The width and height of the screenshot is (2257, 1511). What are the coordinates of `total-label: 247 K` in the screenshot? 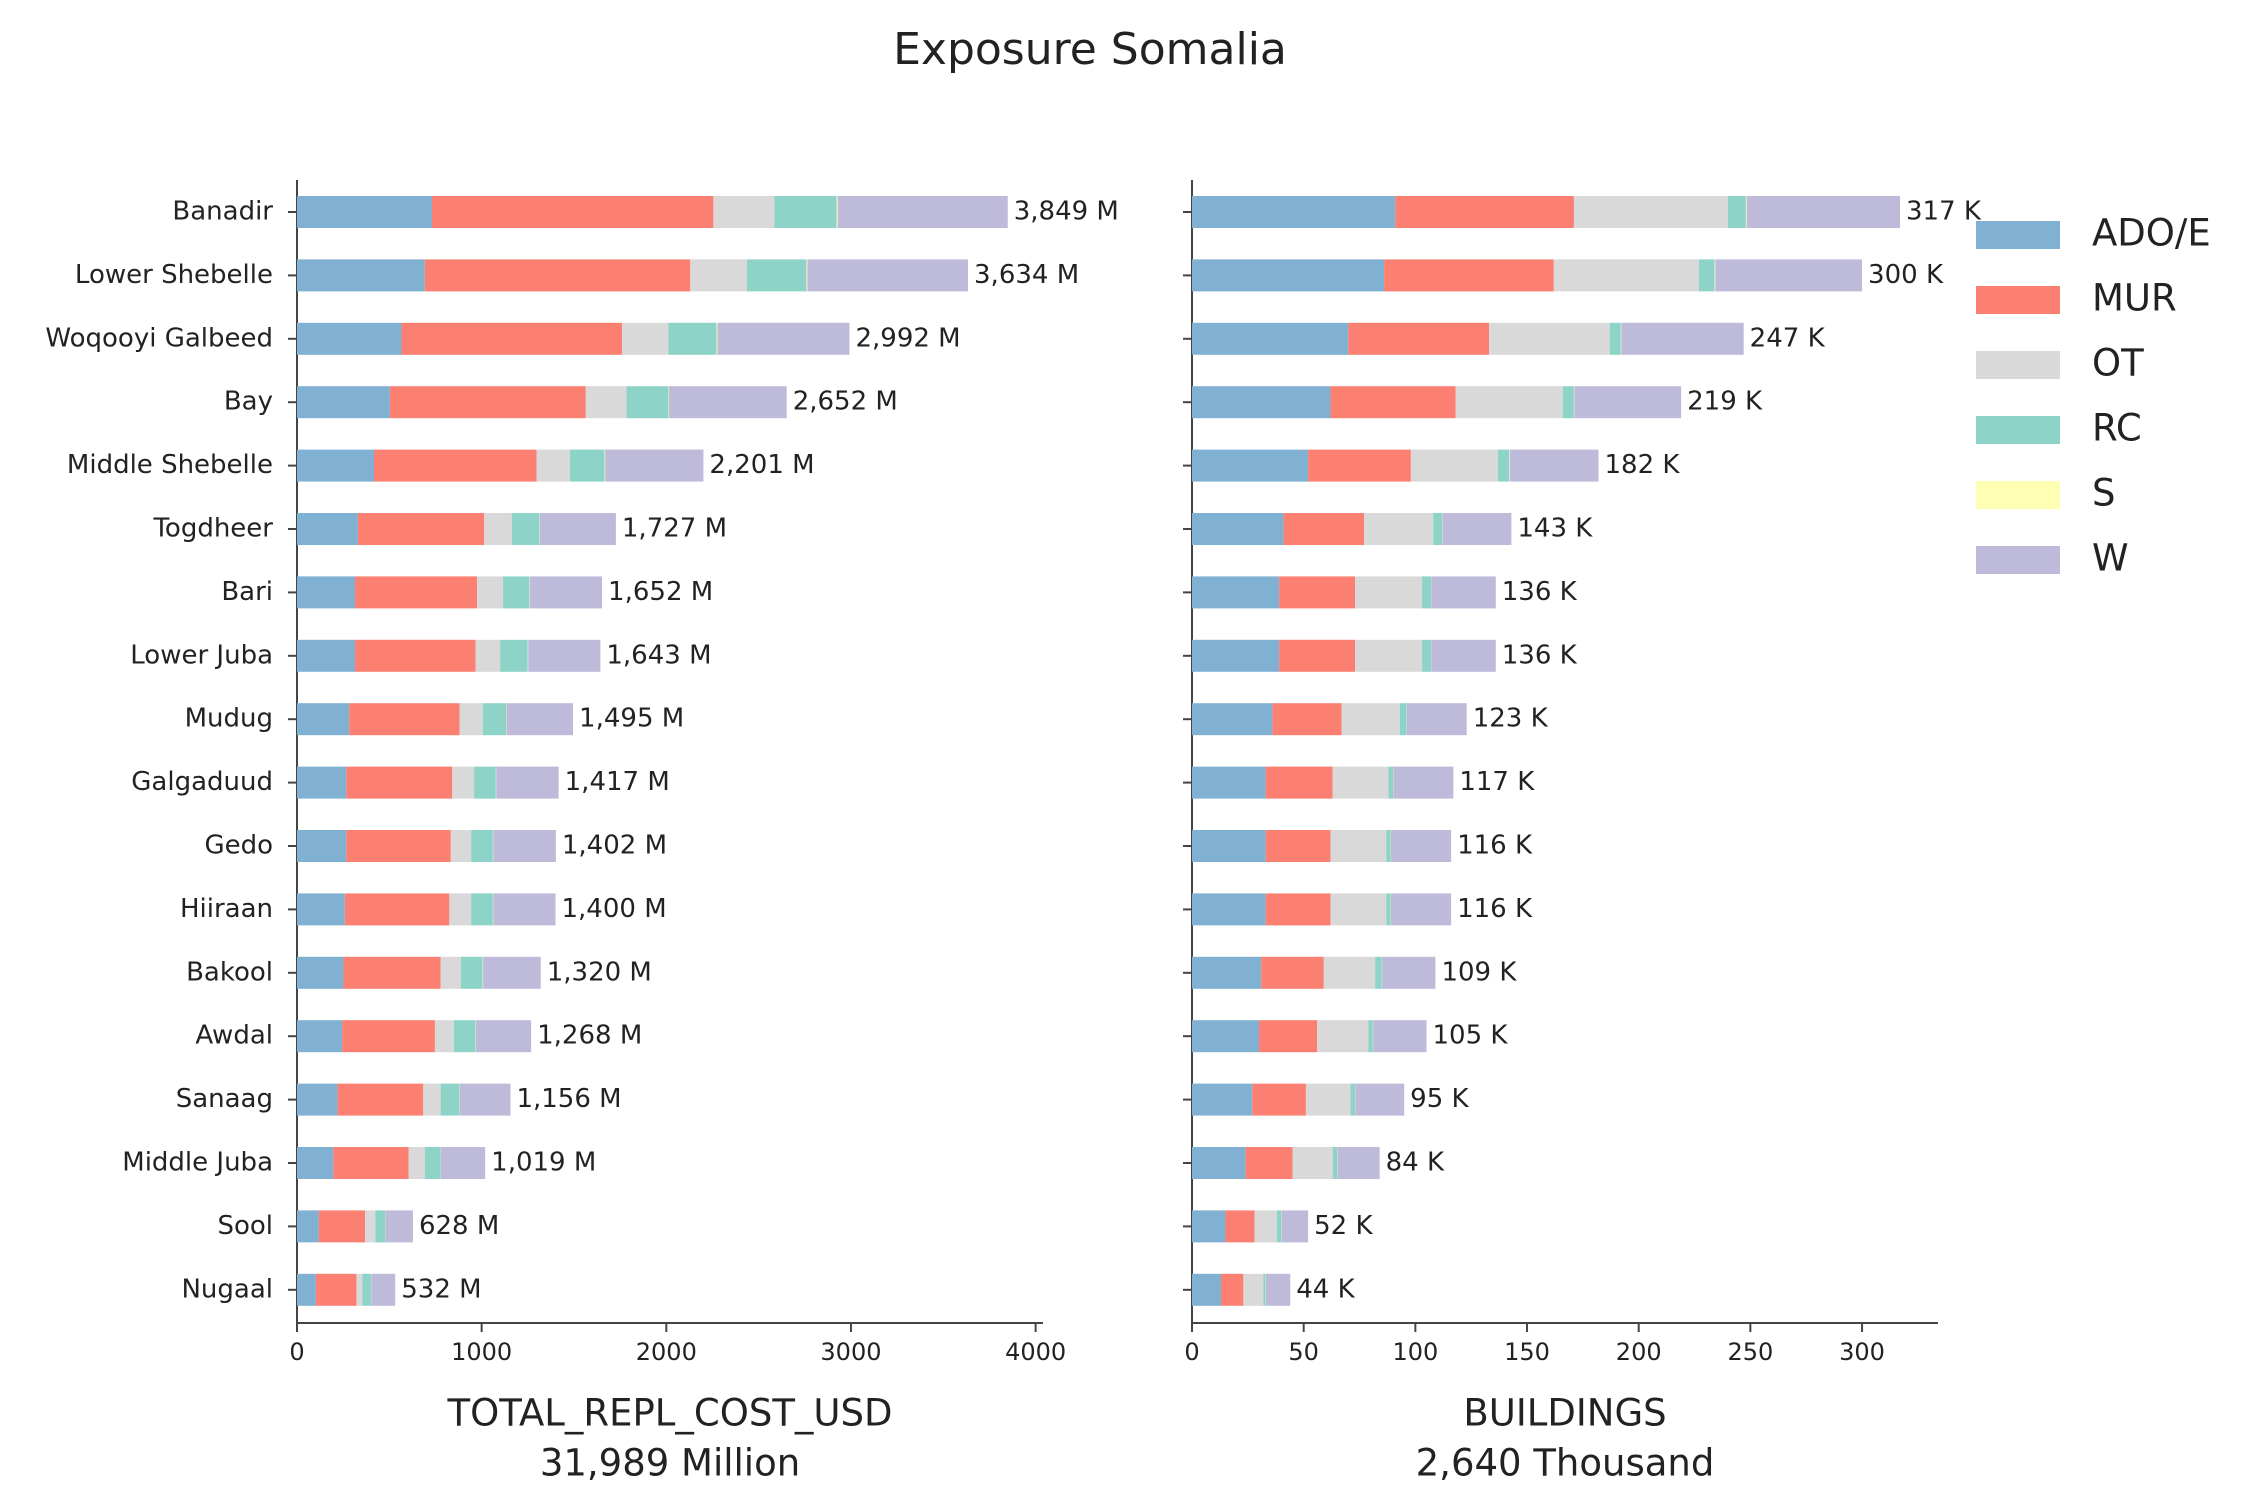 It's located at (1788, 338).